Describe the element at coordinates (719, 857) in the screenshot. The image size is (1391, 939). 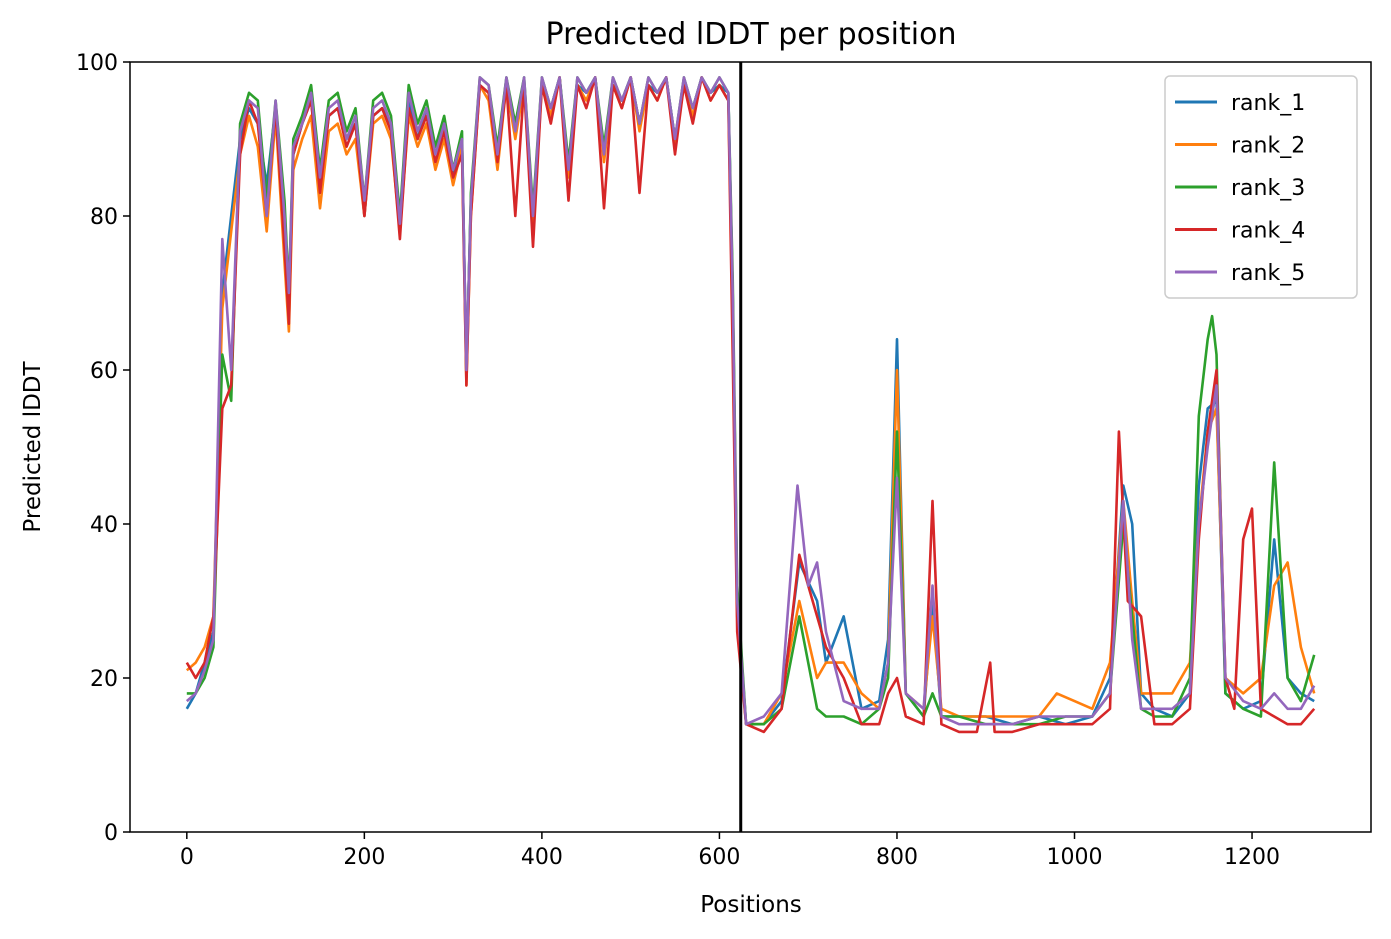
I see `x-tick-label: 600` at that location.